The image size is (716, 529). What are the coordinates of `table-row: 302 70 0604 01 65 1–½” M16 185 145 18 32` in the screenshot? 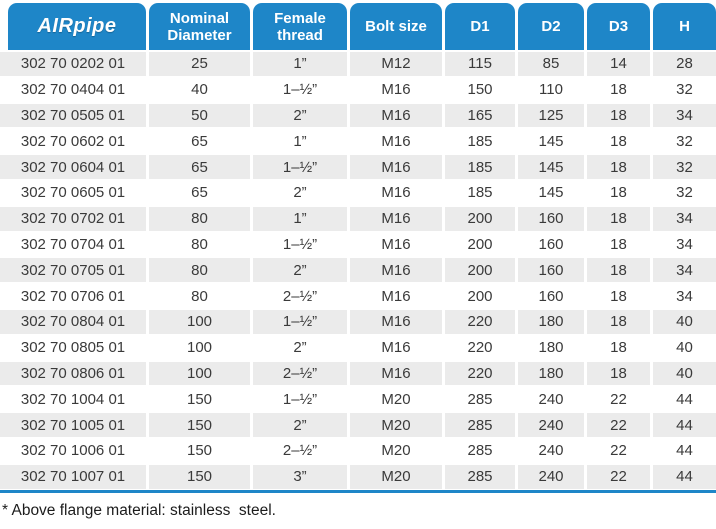 It's located at (358, 167).